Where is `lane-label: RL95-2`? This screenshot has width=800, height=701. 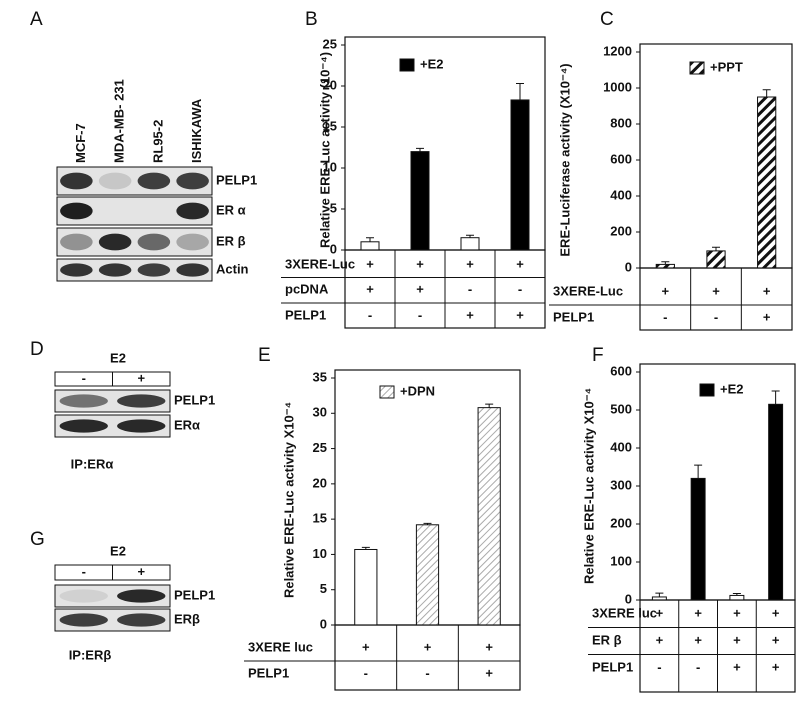
lane-label: RL95-2 is located at coordinates (157, 141).